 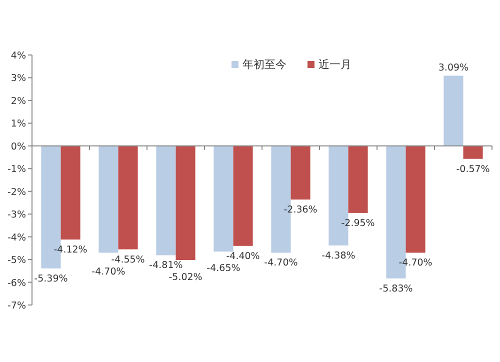 What do you see at coordinates (223, 268) in the screenshot?
I see `data-label: -4.65%` at bounding box center [223, 268].